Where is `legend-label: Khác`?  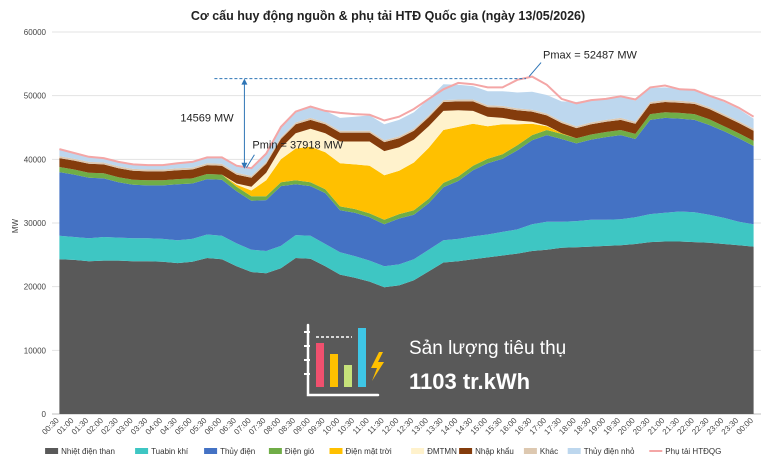
legend-label: Khác is located at coordinates (549, 451).